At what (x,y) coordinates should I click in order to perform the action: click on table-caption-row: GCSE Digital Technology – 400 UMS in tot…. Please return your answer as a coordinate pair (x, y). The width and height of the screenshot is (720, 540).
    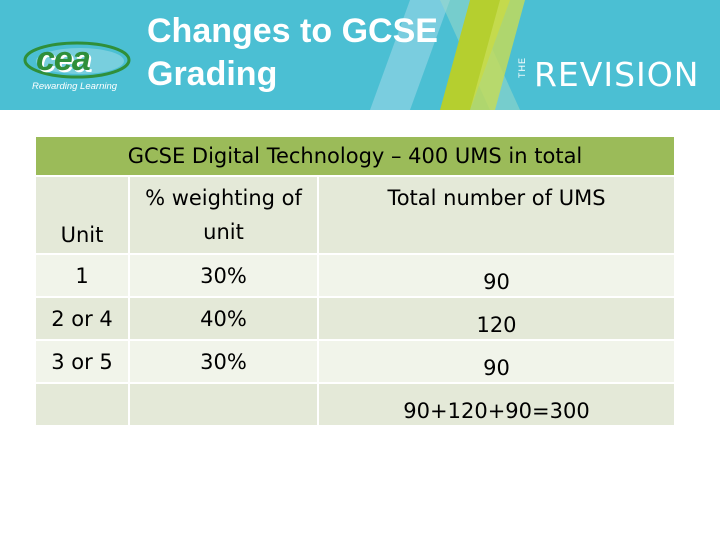
    Looking at the image, I should click on (355, 157).